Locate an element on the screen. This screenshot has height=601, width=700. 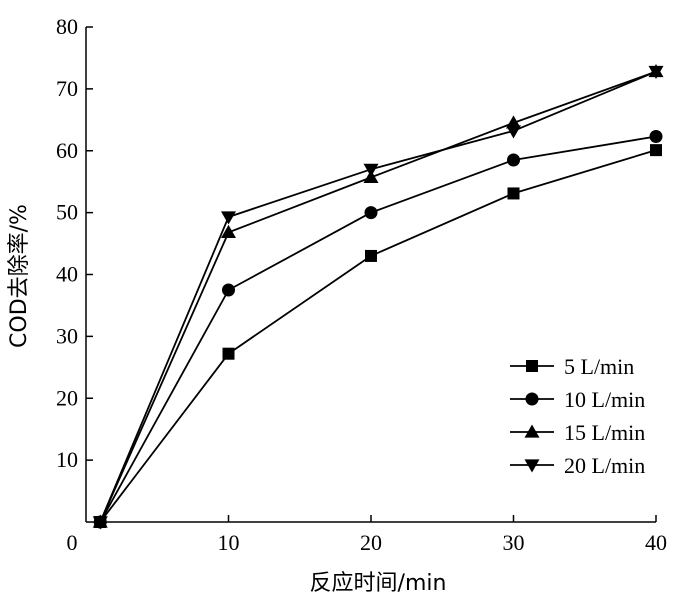
legend-item: 20 L/min is located at coordinates (577, 465).